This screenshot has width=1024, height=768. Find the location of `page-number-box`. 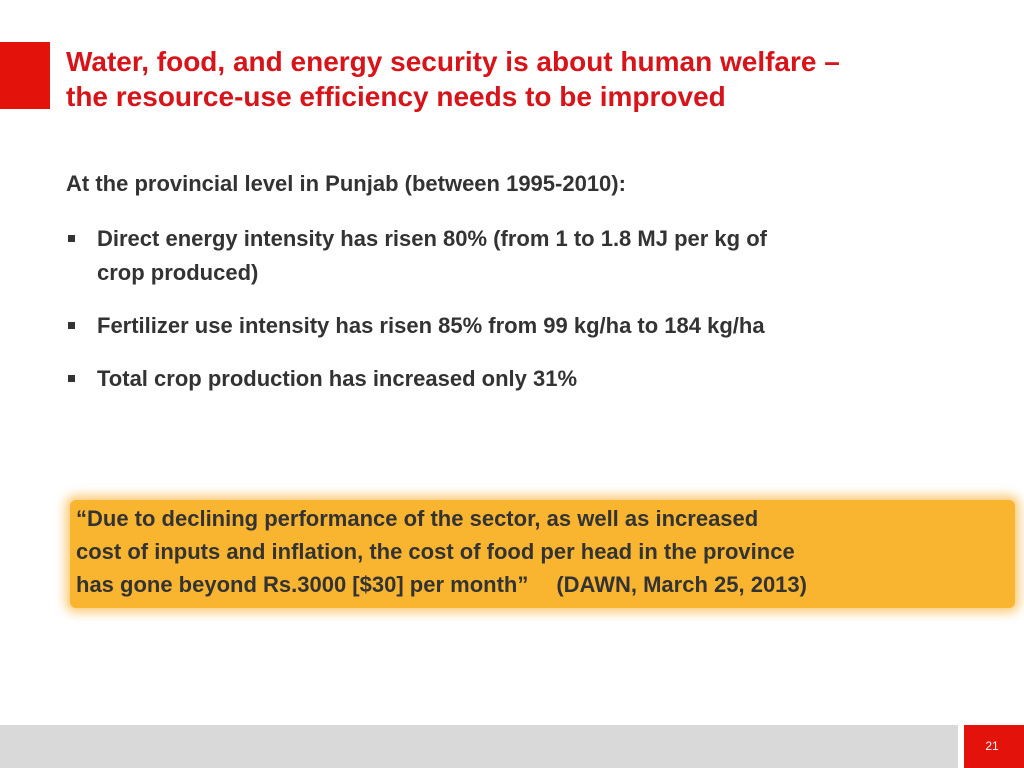

page-number-box is located at coordinates (994, 746).